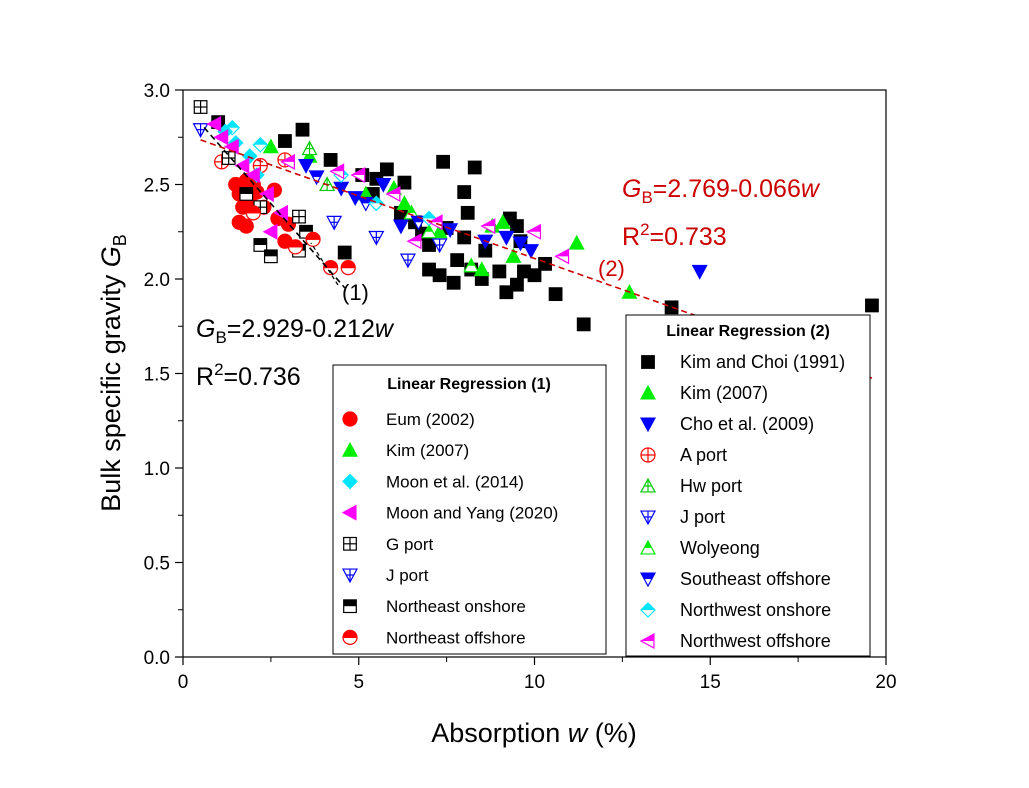 This screenshot has height=788, width=1029. What do you see at coordinates (157, 564) in the screenshot?
I see `y-tick-label: 0.5` at bounding box center [157, 564].